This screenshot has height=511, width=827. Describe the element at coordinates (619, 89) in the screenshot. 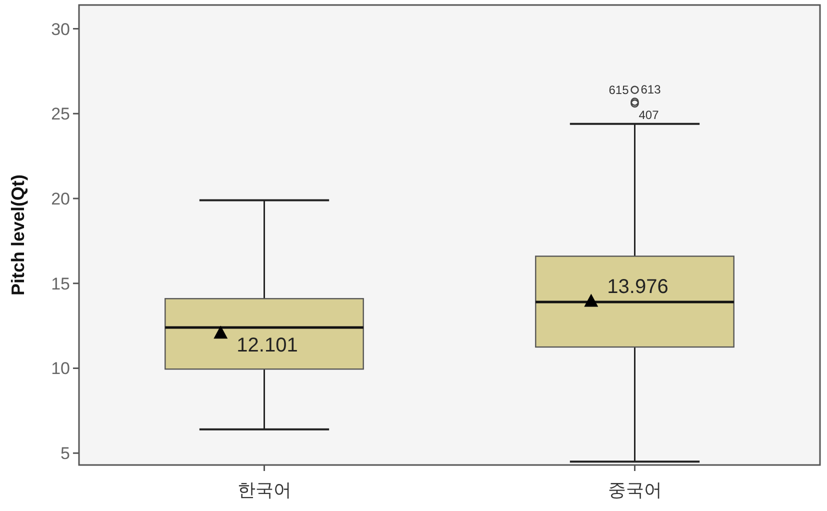

I see `annotation: 615` at that location.